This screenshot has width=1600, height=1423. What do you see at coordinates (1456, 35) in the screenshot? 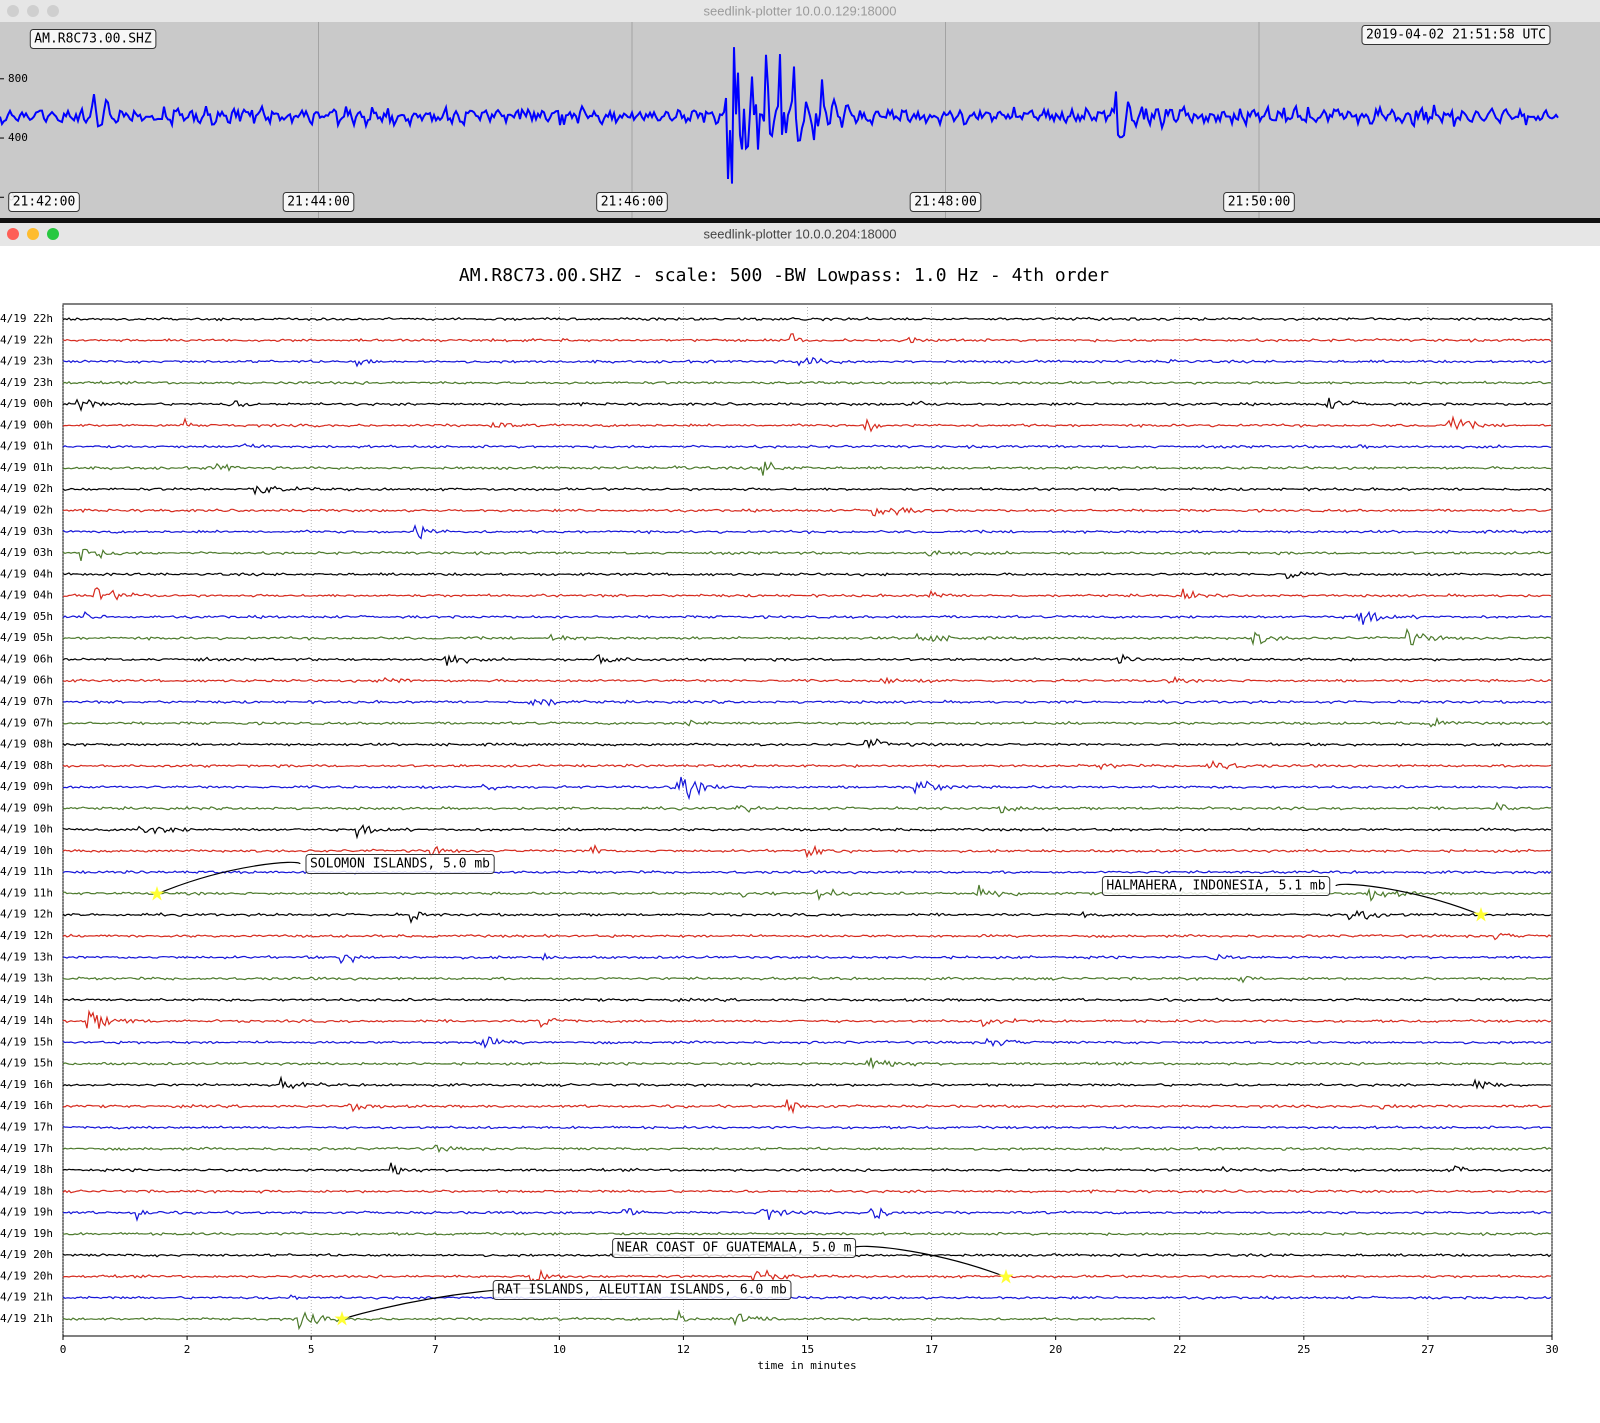
I see `label-text: 2019-04-02 21:51:58 UTC` at bounding box center [1456, 35].